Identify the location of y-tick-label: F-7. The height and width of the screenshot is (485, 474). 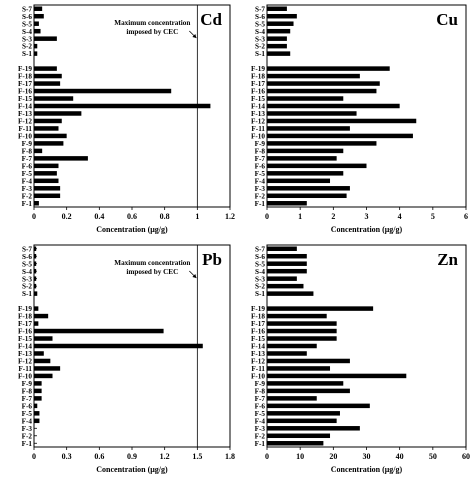
(27, 159).